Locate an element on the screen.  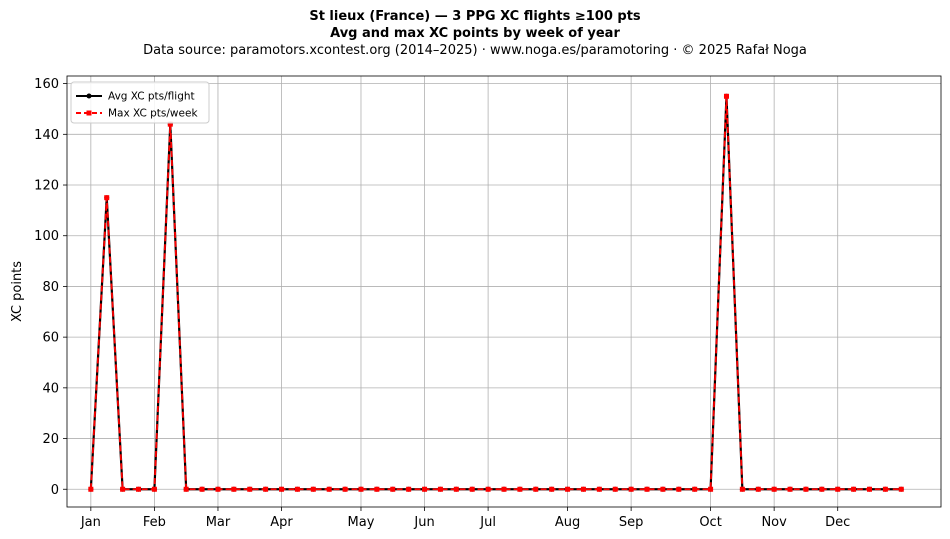
chart-subtitle: Avg and max XC points by week of year is located at coordinates (475, 33).